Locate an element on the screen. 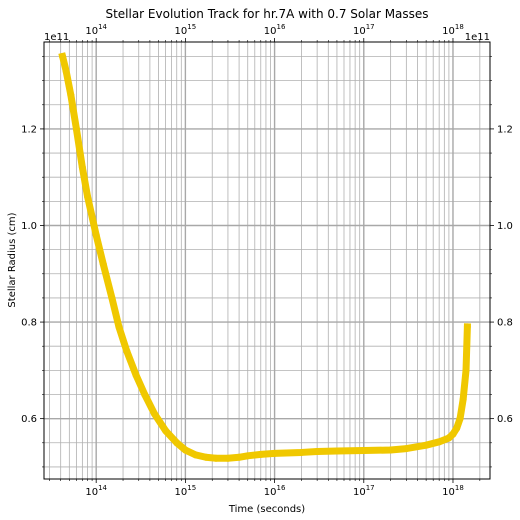  x-tick-label-bottom: 1016 is located at coordinates (275, 491).